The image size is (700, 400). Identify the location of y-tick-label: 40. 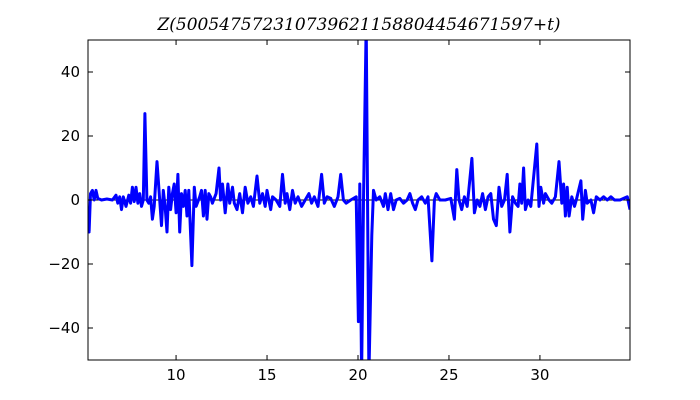
(70, 72).